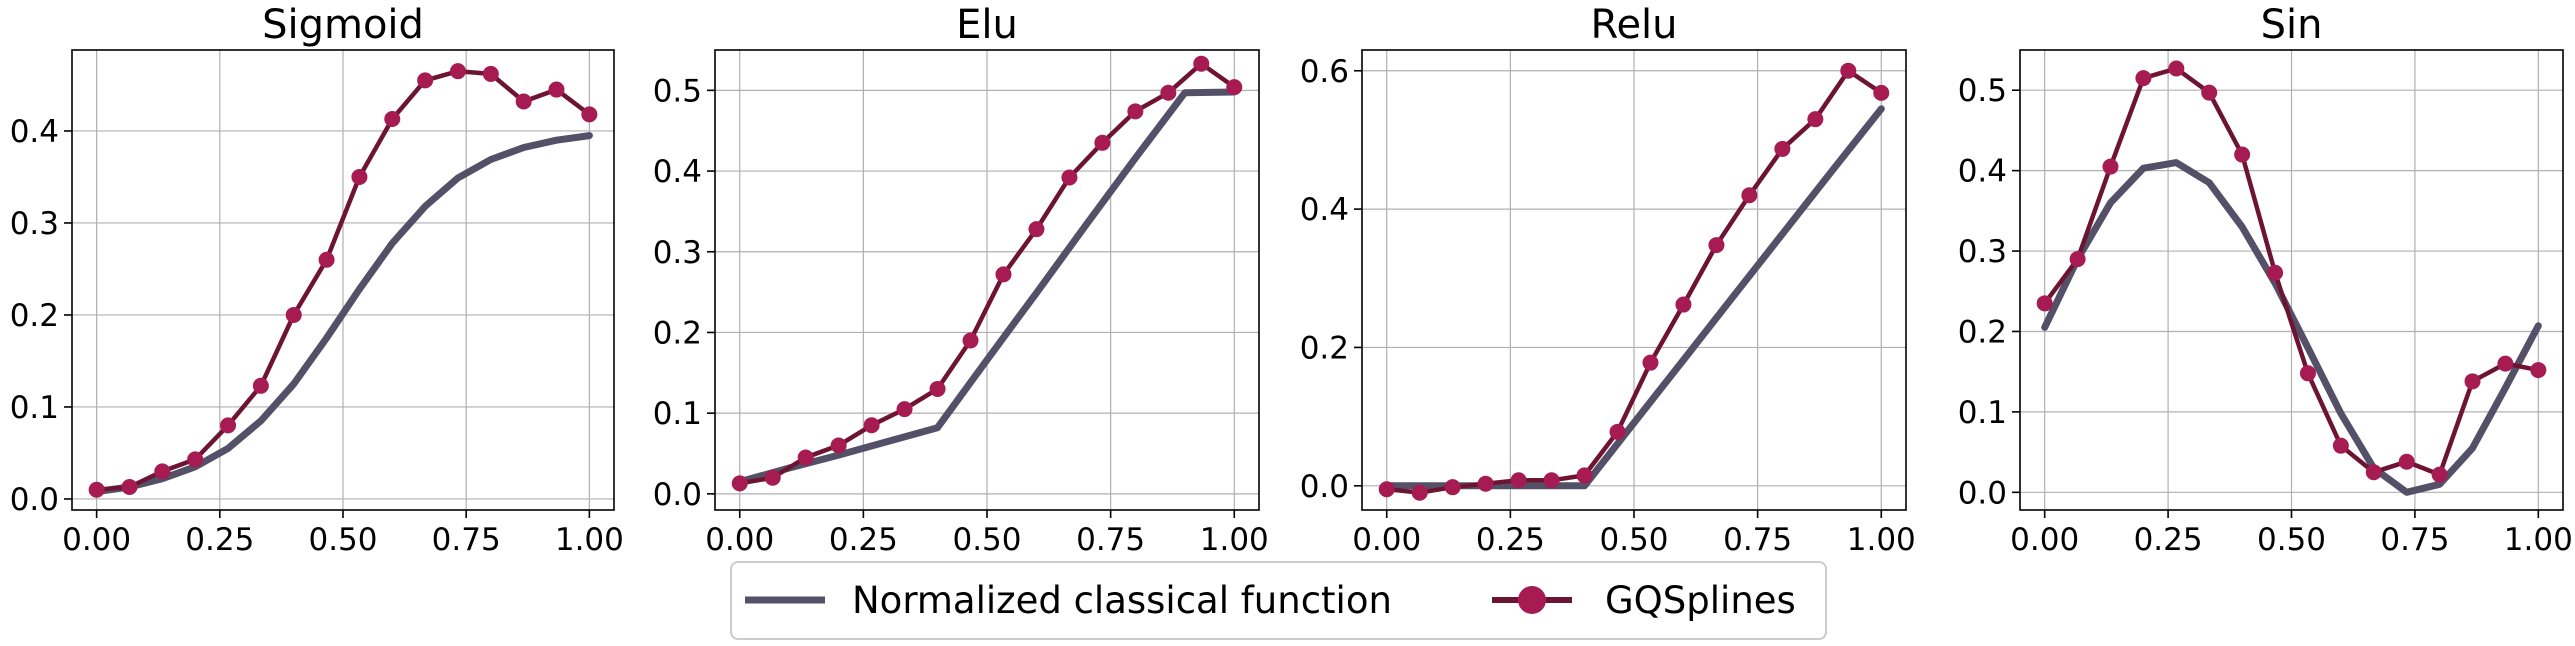  I want to click on legend-frame, so click(1278, 600).